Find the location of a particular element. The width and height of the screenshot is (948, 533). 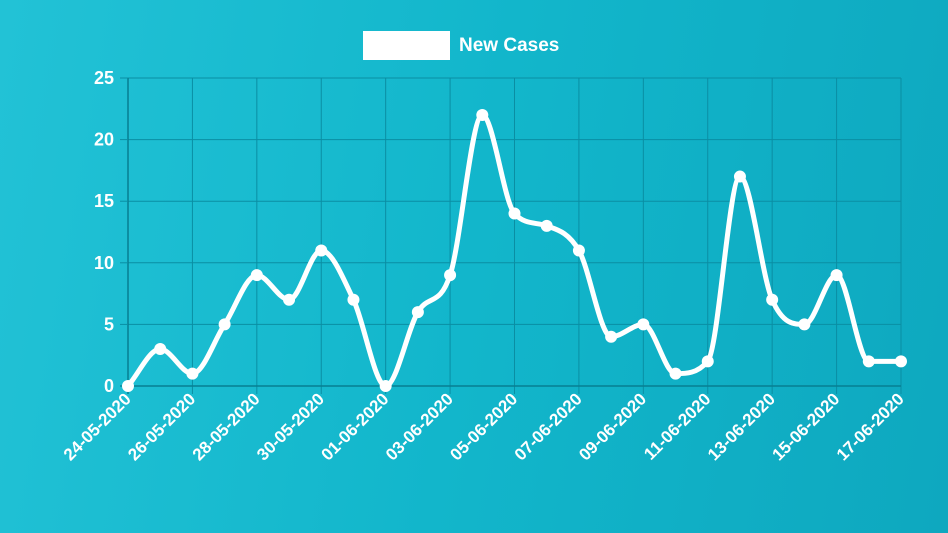

y-tick-label-0: 0 is located at coordinates (109, 386).